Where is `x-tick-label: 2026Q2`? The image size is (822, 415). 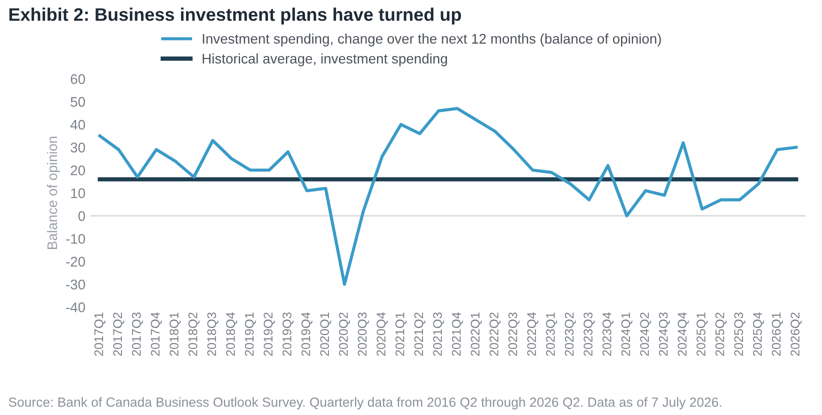 x-tick-label: 2026Q2 is located at coordinates (796, 334).